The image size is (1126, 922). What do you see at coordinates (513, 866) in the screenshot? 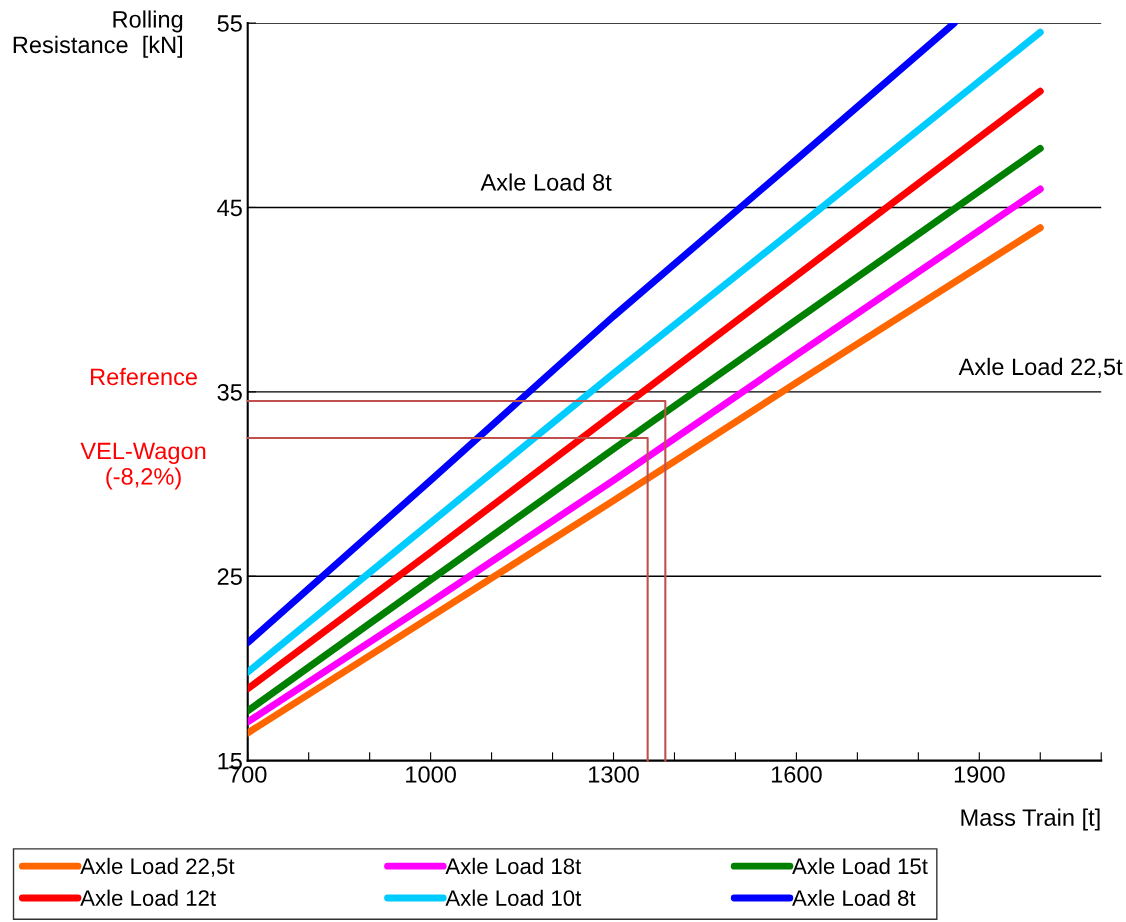
I see `legend-label: Axle Load 18t` at bounding box center [513, 866].